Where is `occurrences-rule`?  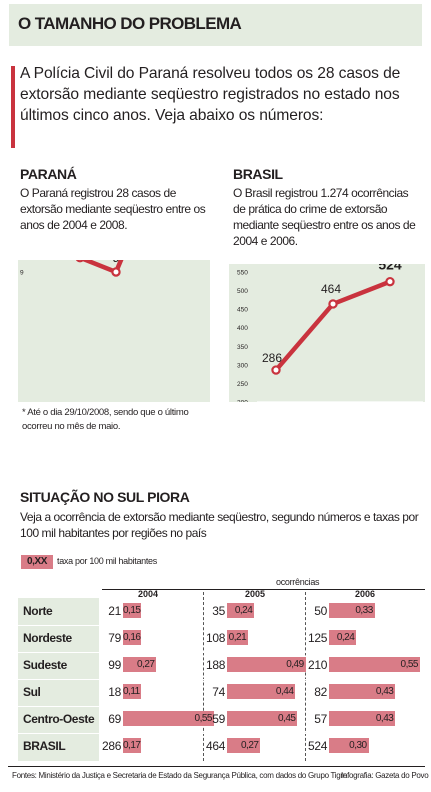 occurrences-rule is located at coordinates (263, 589).